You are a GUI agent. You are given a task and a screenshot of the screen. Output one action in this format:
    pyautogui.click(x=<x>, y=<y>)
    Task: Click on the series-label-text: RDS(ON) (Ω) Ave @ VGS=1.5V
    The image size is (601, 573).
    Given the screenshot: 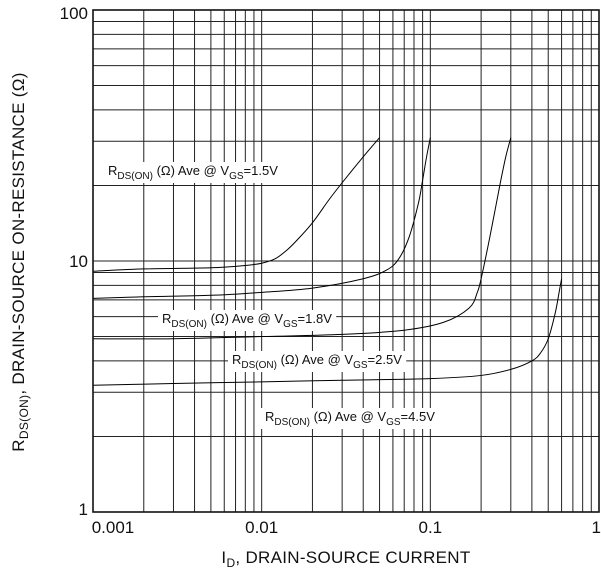 What is the action you would take?
    pyautogui.click(x=193, y=172)
    